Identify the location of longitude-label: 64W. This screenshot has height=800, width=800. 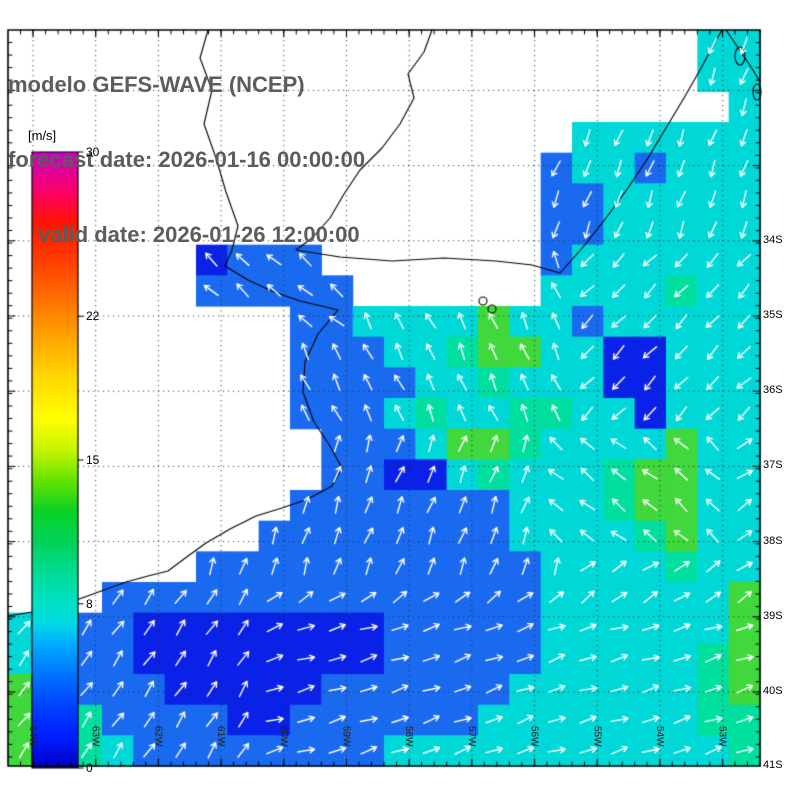
(32, 736).